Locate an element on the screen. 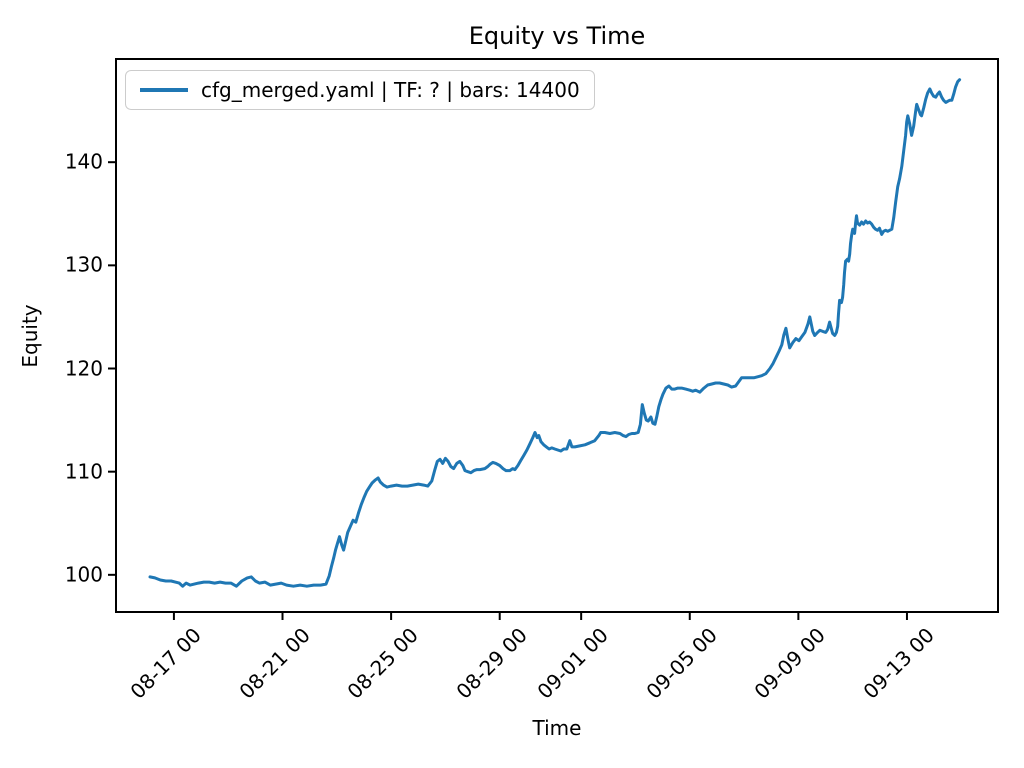 This screenshot has width=1024, height=768. legend-line-sample is located at coordinates (164, 90).